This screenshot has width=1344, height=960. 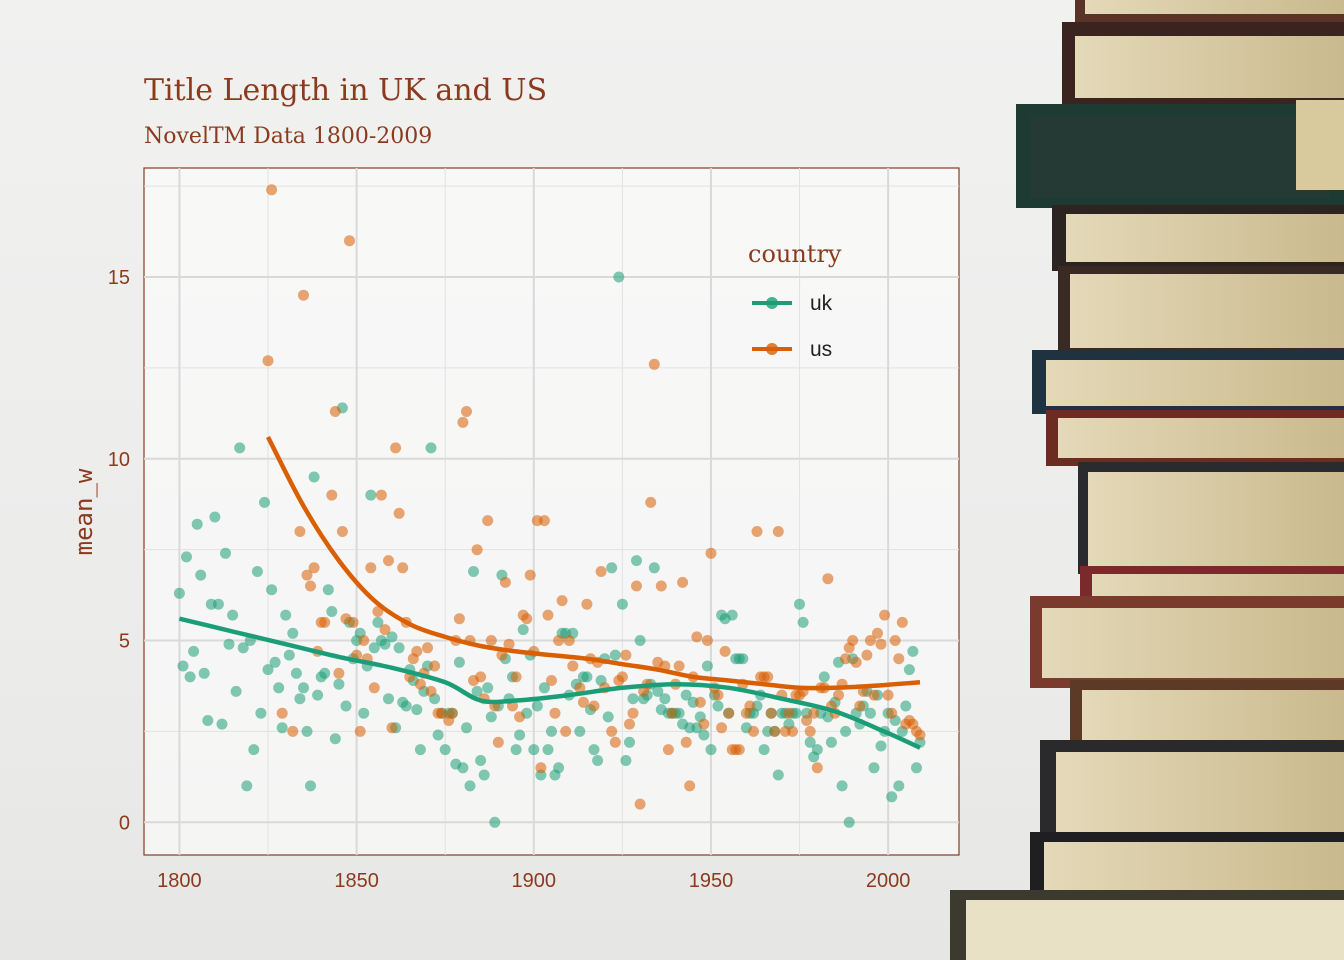 I want to click on y-axis-ticks: 0 5 10 15, so click(x=119, y=550).